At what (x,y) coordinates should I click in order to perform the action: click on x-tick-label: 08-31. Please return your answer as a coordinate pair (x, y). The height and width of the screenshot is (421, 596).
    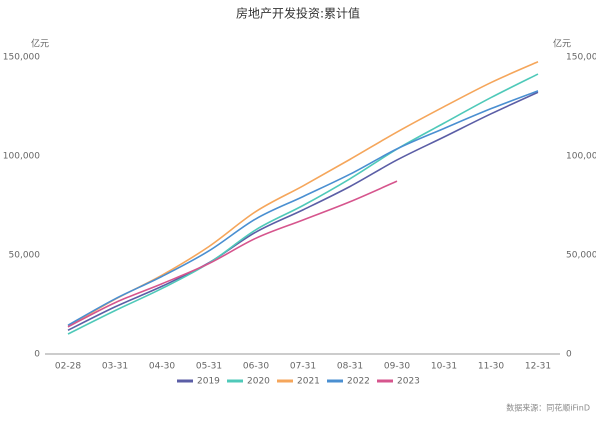
    Looking at the image, I should click on (350, 367).